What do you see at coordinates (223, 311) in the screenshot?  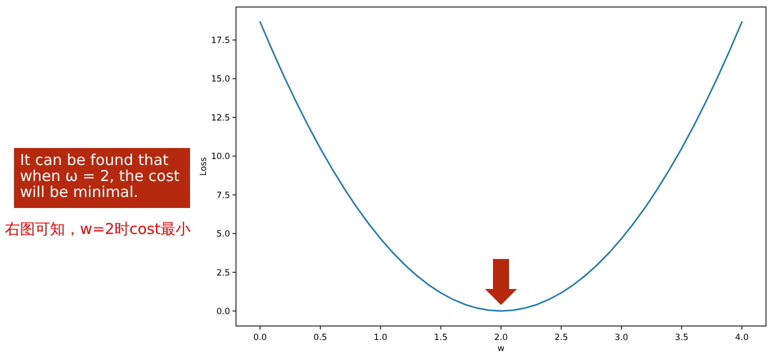 I see `y-tick-label: 0.0` at bounding box center [223, 311].